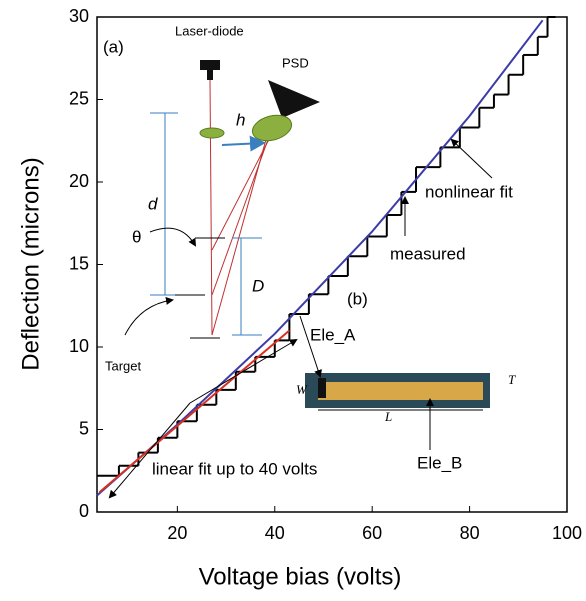  I want to click on x-tick-label: 80, so click(470, 533).